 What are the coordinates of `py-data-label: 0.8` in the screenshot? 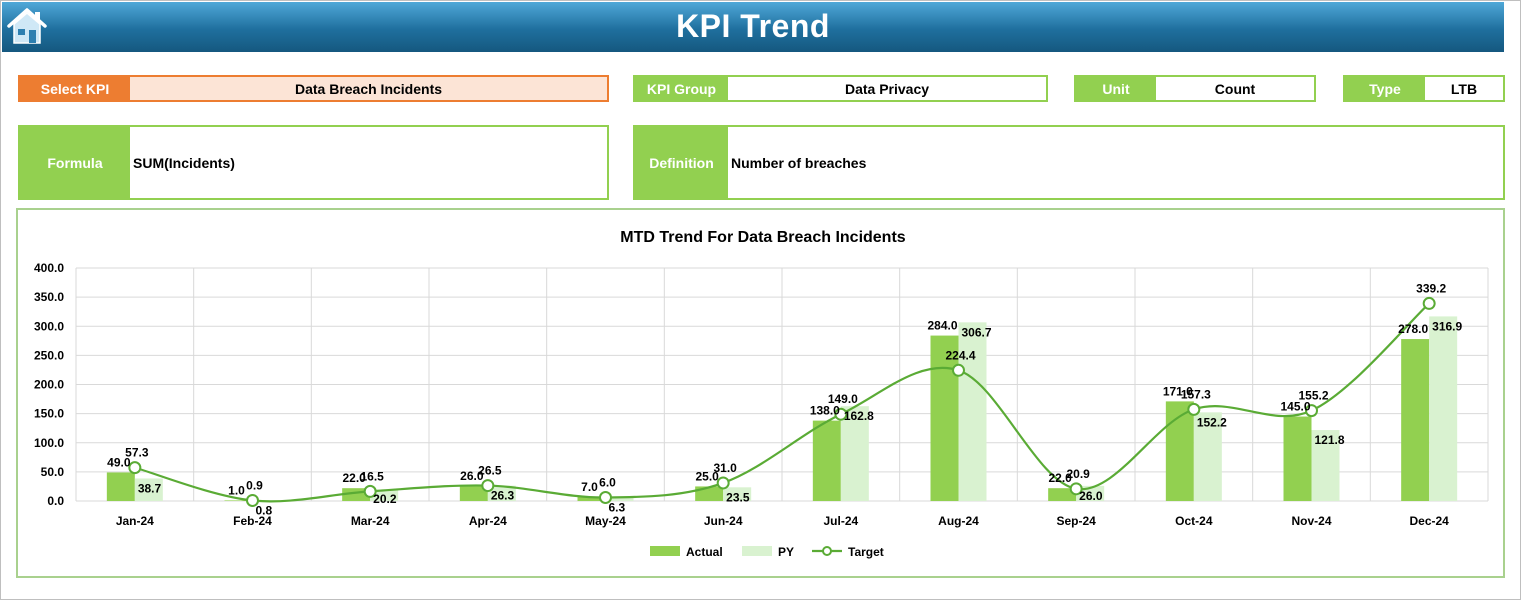 It's located at (264, 511).